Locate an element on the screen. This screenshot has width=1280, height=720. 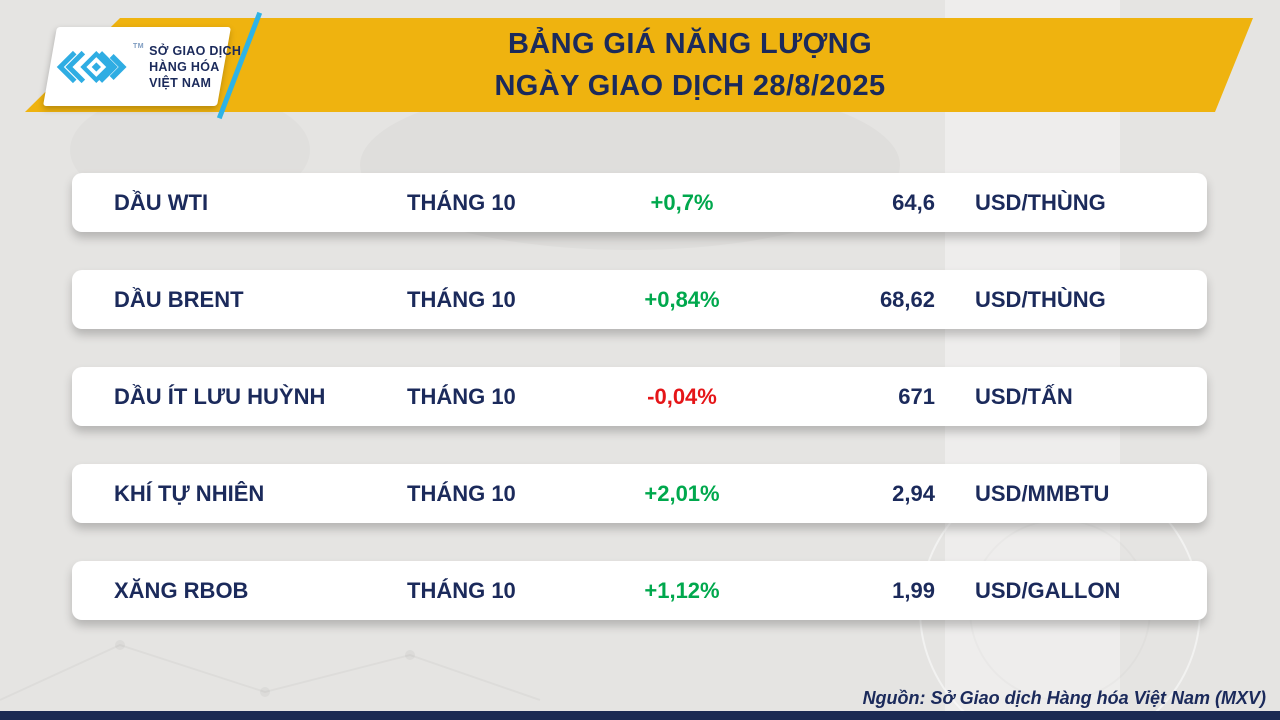
price-unit: USD/TẤN is located at coordinates (1024, 396).